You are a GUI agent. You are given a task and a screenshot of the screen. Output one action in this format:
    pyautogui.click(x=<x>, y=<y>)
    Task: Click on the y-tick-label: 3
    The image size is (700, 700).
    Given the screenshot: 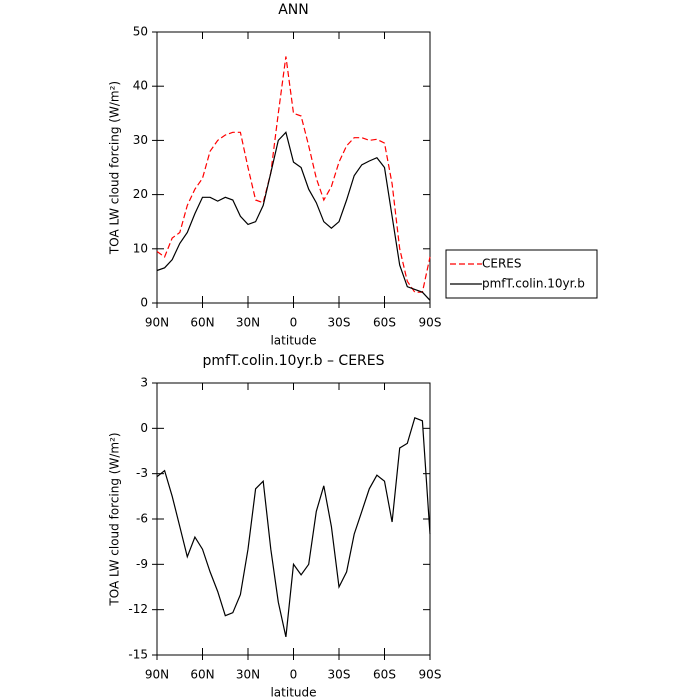 What is the action you would take?
    pyautogui.click(x=144, y=383)
    